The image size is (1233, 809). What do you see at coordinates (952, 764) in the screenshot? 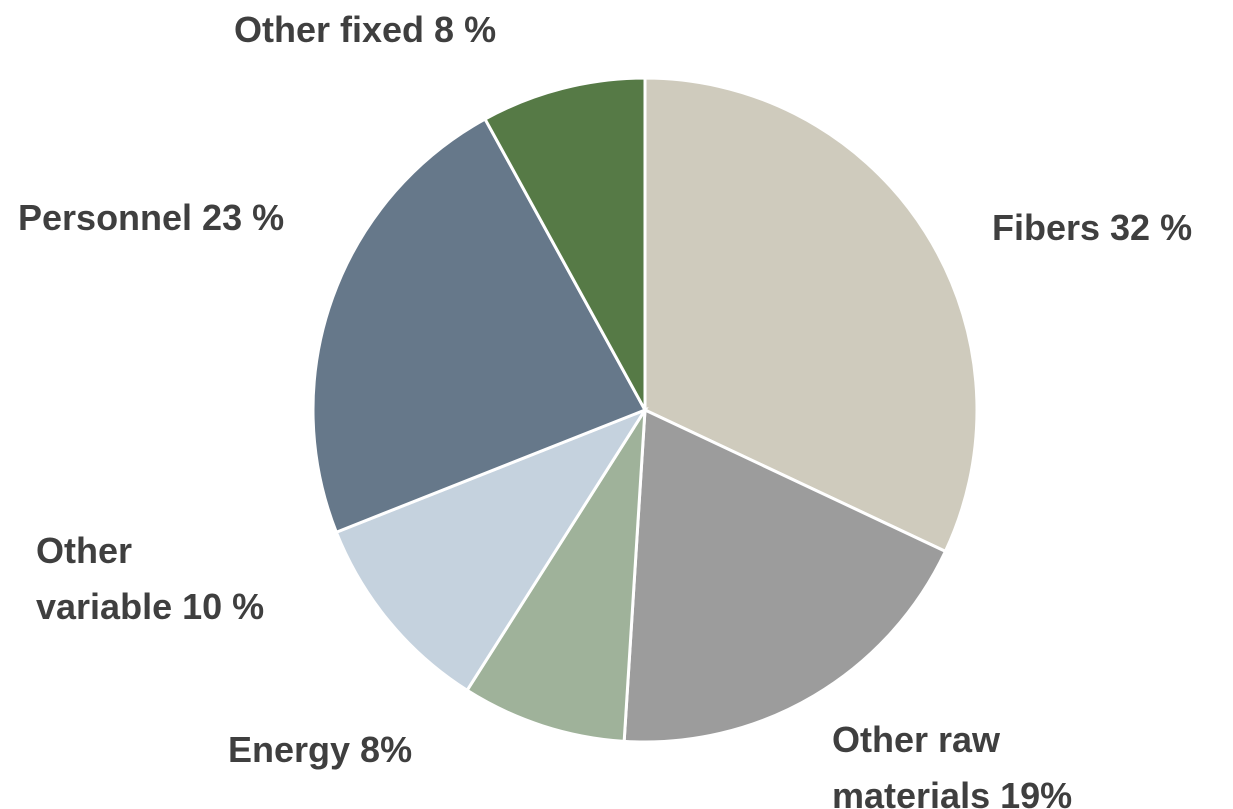
I see `slice-label: Other raw materials 19%` at bounding box center [952, 764].